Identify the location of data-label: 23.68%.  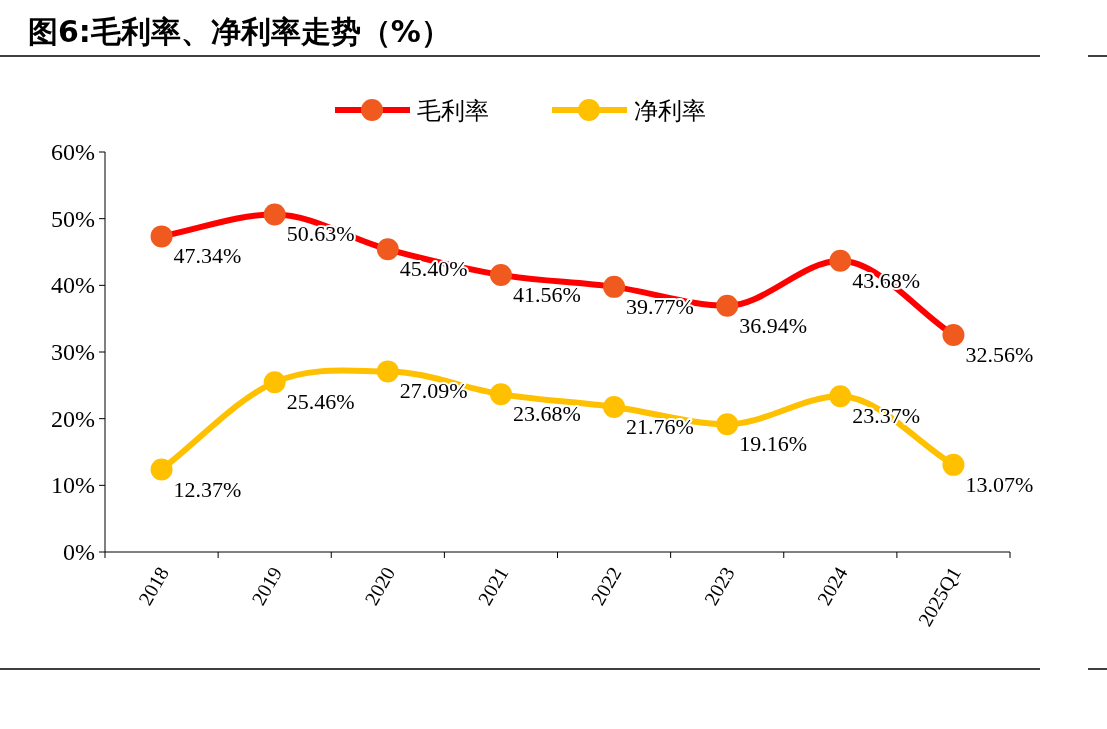
(546, 414).